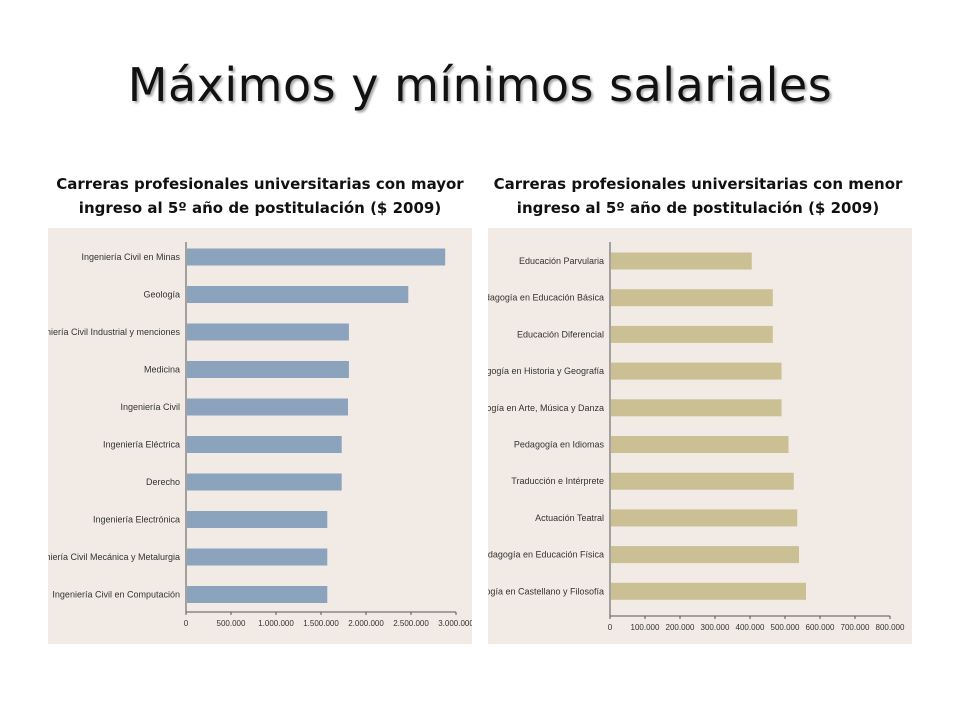  I want to click on max-category-label: Derecho, so click(163, 482).